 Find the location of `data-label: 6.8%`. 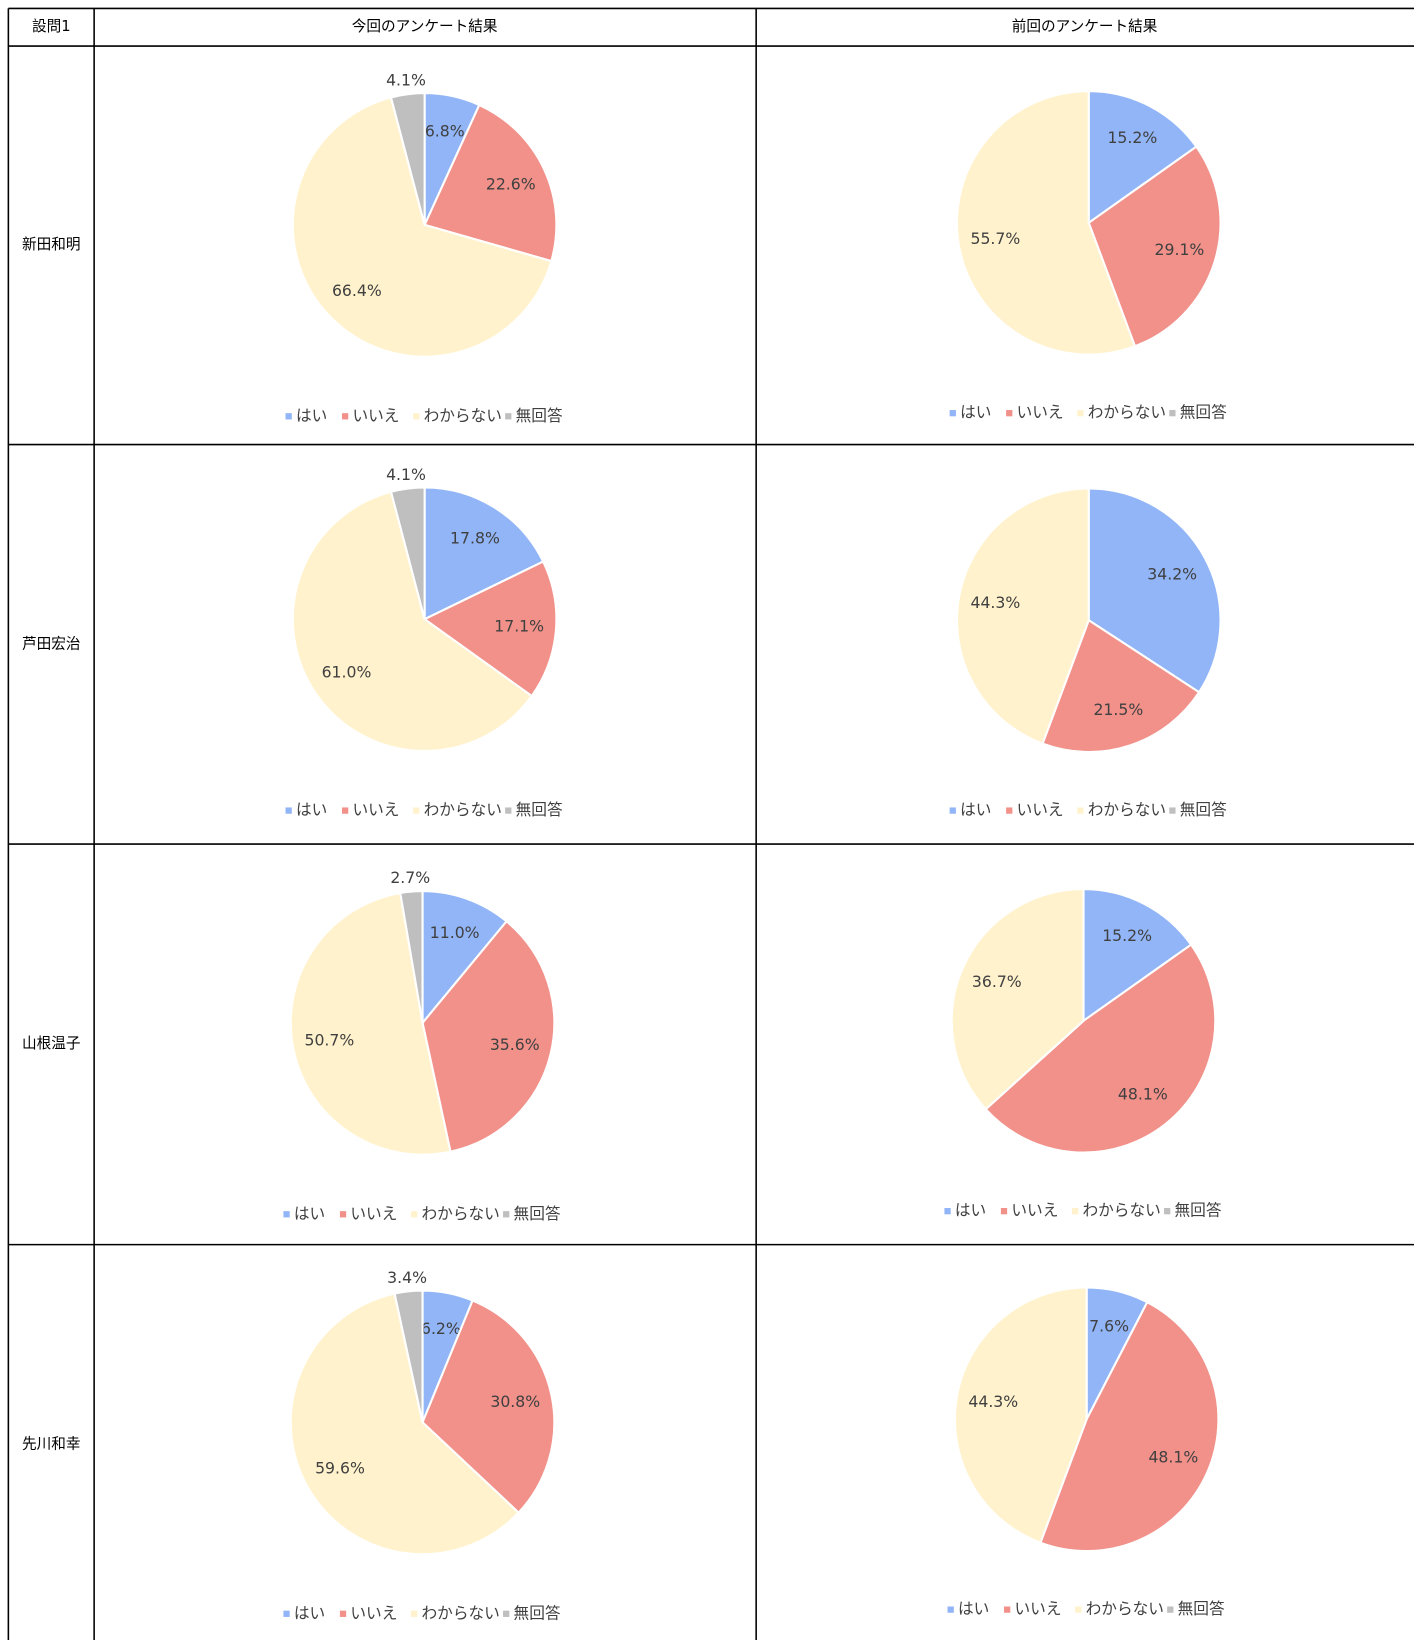

data-label: 6.8% is located at coordinates (445, 131).